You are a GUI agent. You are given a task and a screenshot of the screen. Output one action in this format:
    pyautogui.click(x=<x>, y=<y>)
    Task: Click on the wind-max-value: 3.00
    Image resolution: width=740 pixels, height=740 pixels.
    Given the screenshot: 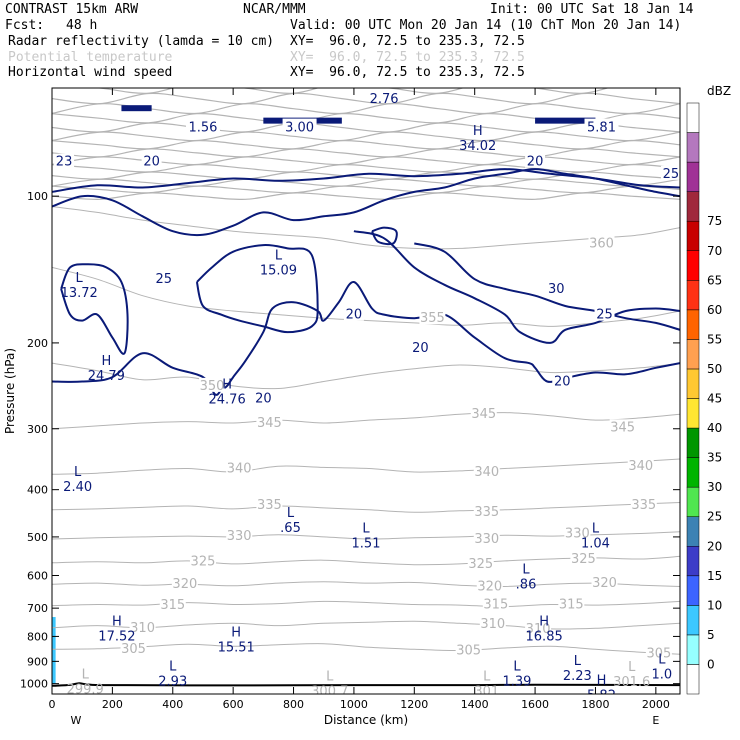 What is the action you would take?
    pyautogui.click(x=299, y=128)
    